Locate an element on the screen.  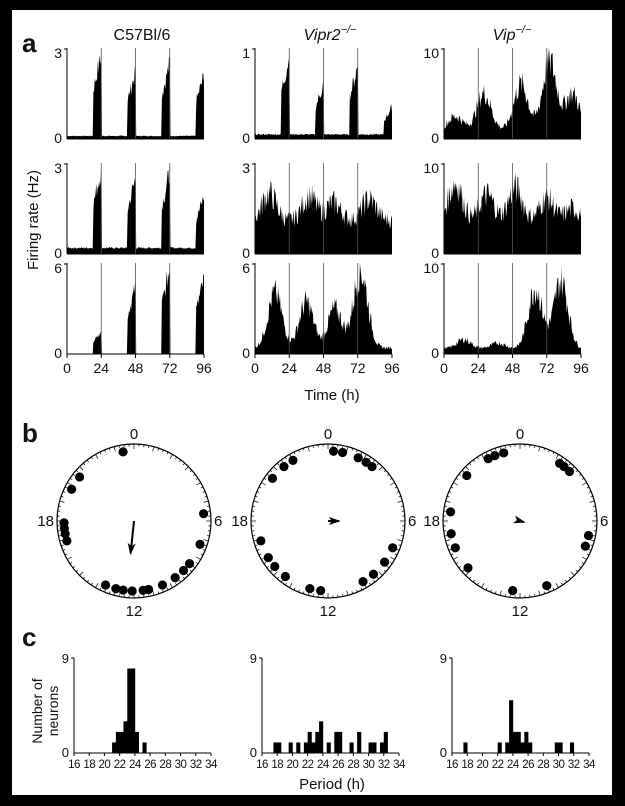
x-tick-label: 72 is located at coordinates (170, 368).